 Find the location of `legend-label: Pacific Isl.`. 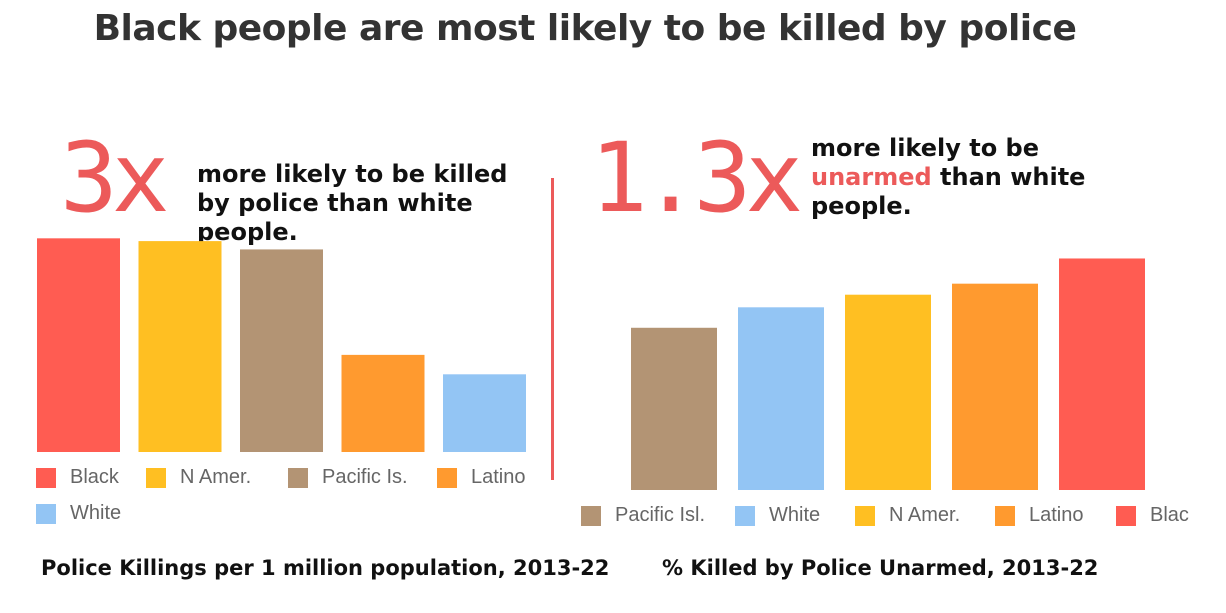

legend-label: Pacific Isl. is located at coordinates (660, 515).